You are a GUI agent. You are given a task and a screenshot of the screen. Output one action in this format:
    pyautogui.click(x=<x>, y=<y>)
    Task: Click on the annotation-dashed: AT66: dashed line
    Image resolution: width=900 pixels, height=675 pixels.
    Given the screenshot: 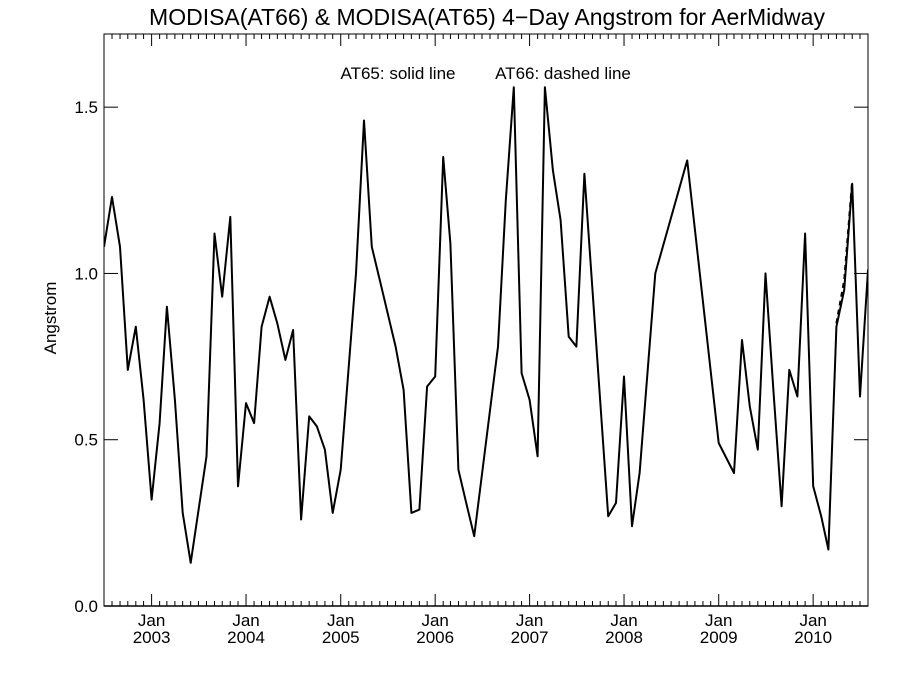 What is the action you would take?
    pyautogui.click(x=563, y=73)
    